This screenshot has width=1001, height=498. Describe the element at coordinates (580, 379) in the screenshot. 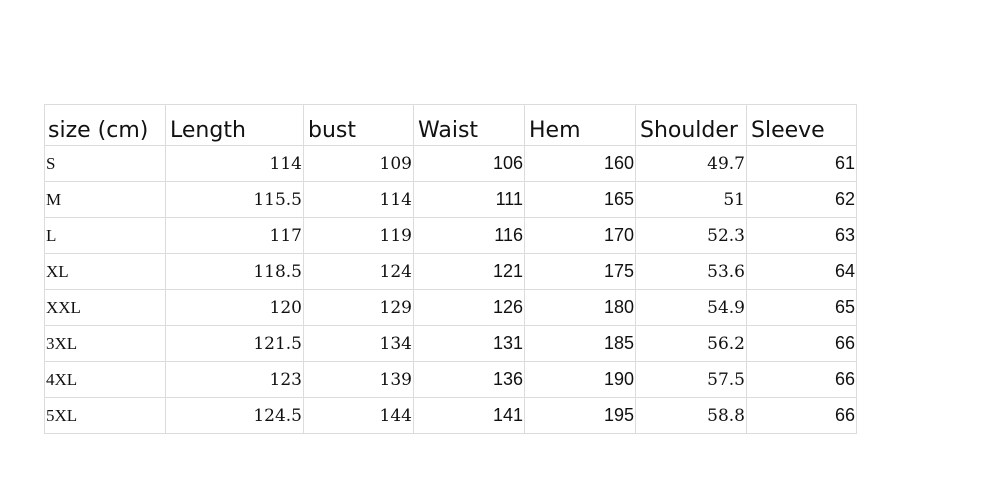

I see `hem-cell: 190` at that location.